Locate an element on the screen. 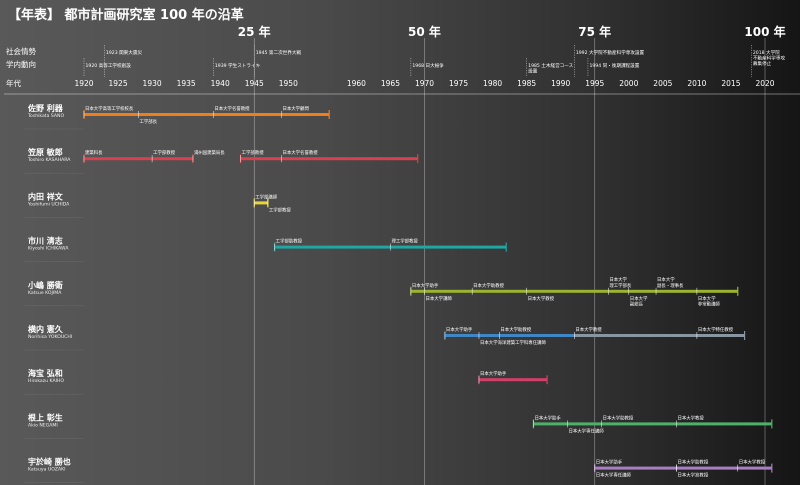 The width and height of the screenshot is (800, 485). campus-event-label: 1968 日大紛争 is located at coordinates (428, 65).